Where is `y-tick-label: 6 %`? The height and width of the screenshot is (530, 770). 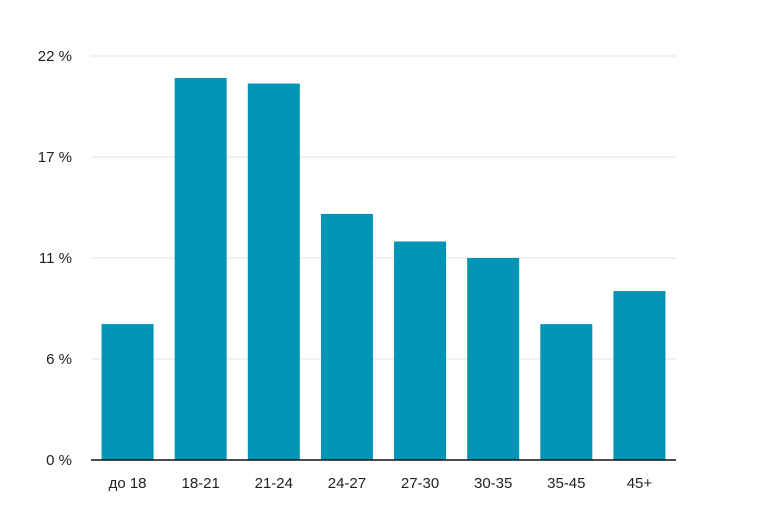
y-tick-label: 6 % is located at coordinates (59, 359).